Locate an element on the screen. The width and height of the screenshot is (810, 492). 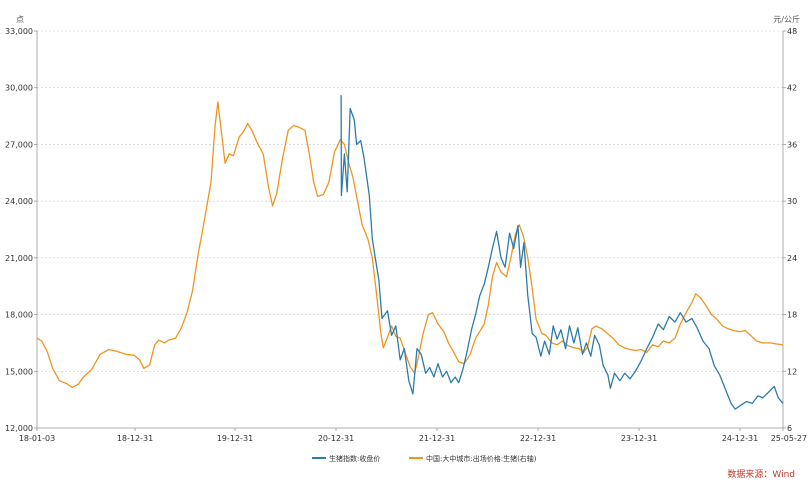
x-tick-label: 20-12-31 is located at coordinates (336, 438).